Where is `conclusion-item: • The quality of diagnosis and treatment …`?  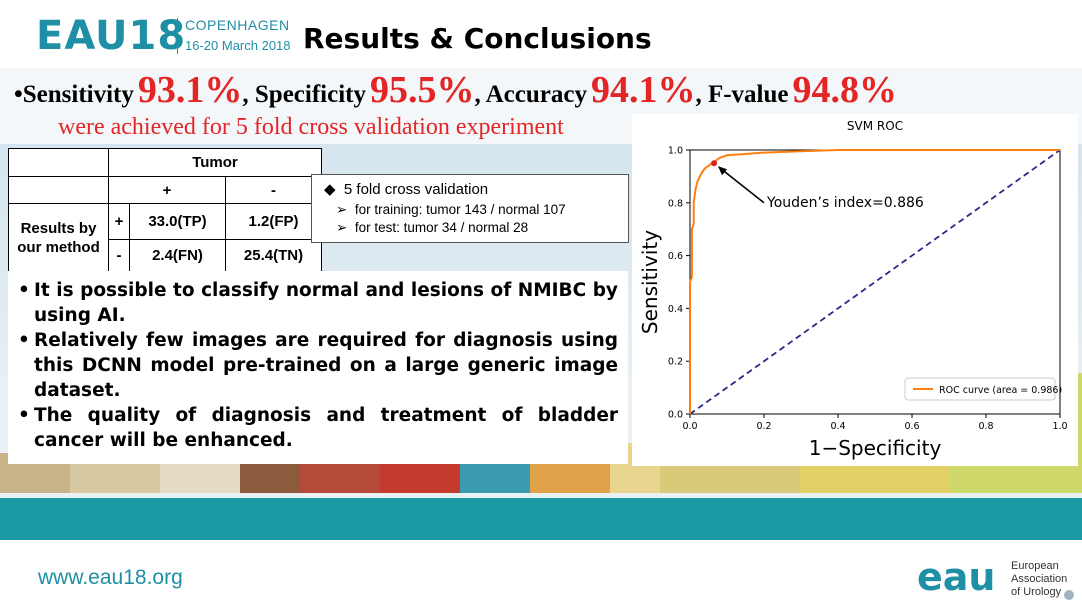 conclusion-item: • The quality of diagnosis and treatment … is located at coordinates (318, 428).